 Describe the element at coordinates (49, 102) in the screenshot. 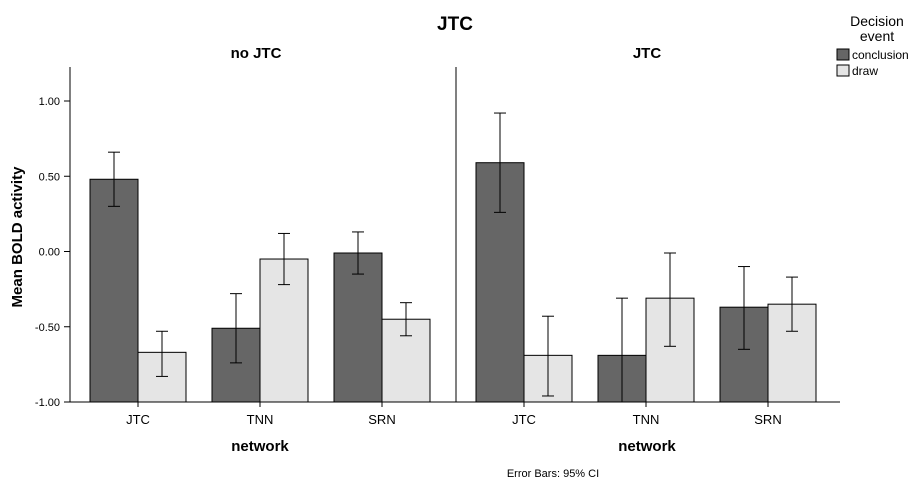

I see `y-tick-label: 1.00` at that location.